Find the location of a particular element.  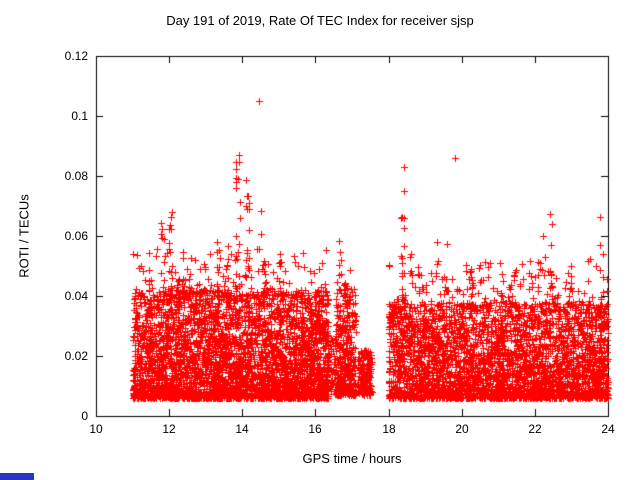

screen-edge-artifact is located at coordinates (17, 476).